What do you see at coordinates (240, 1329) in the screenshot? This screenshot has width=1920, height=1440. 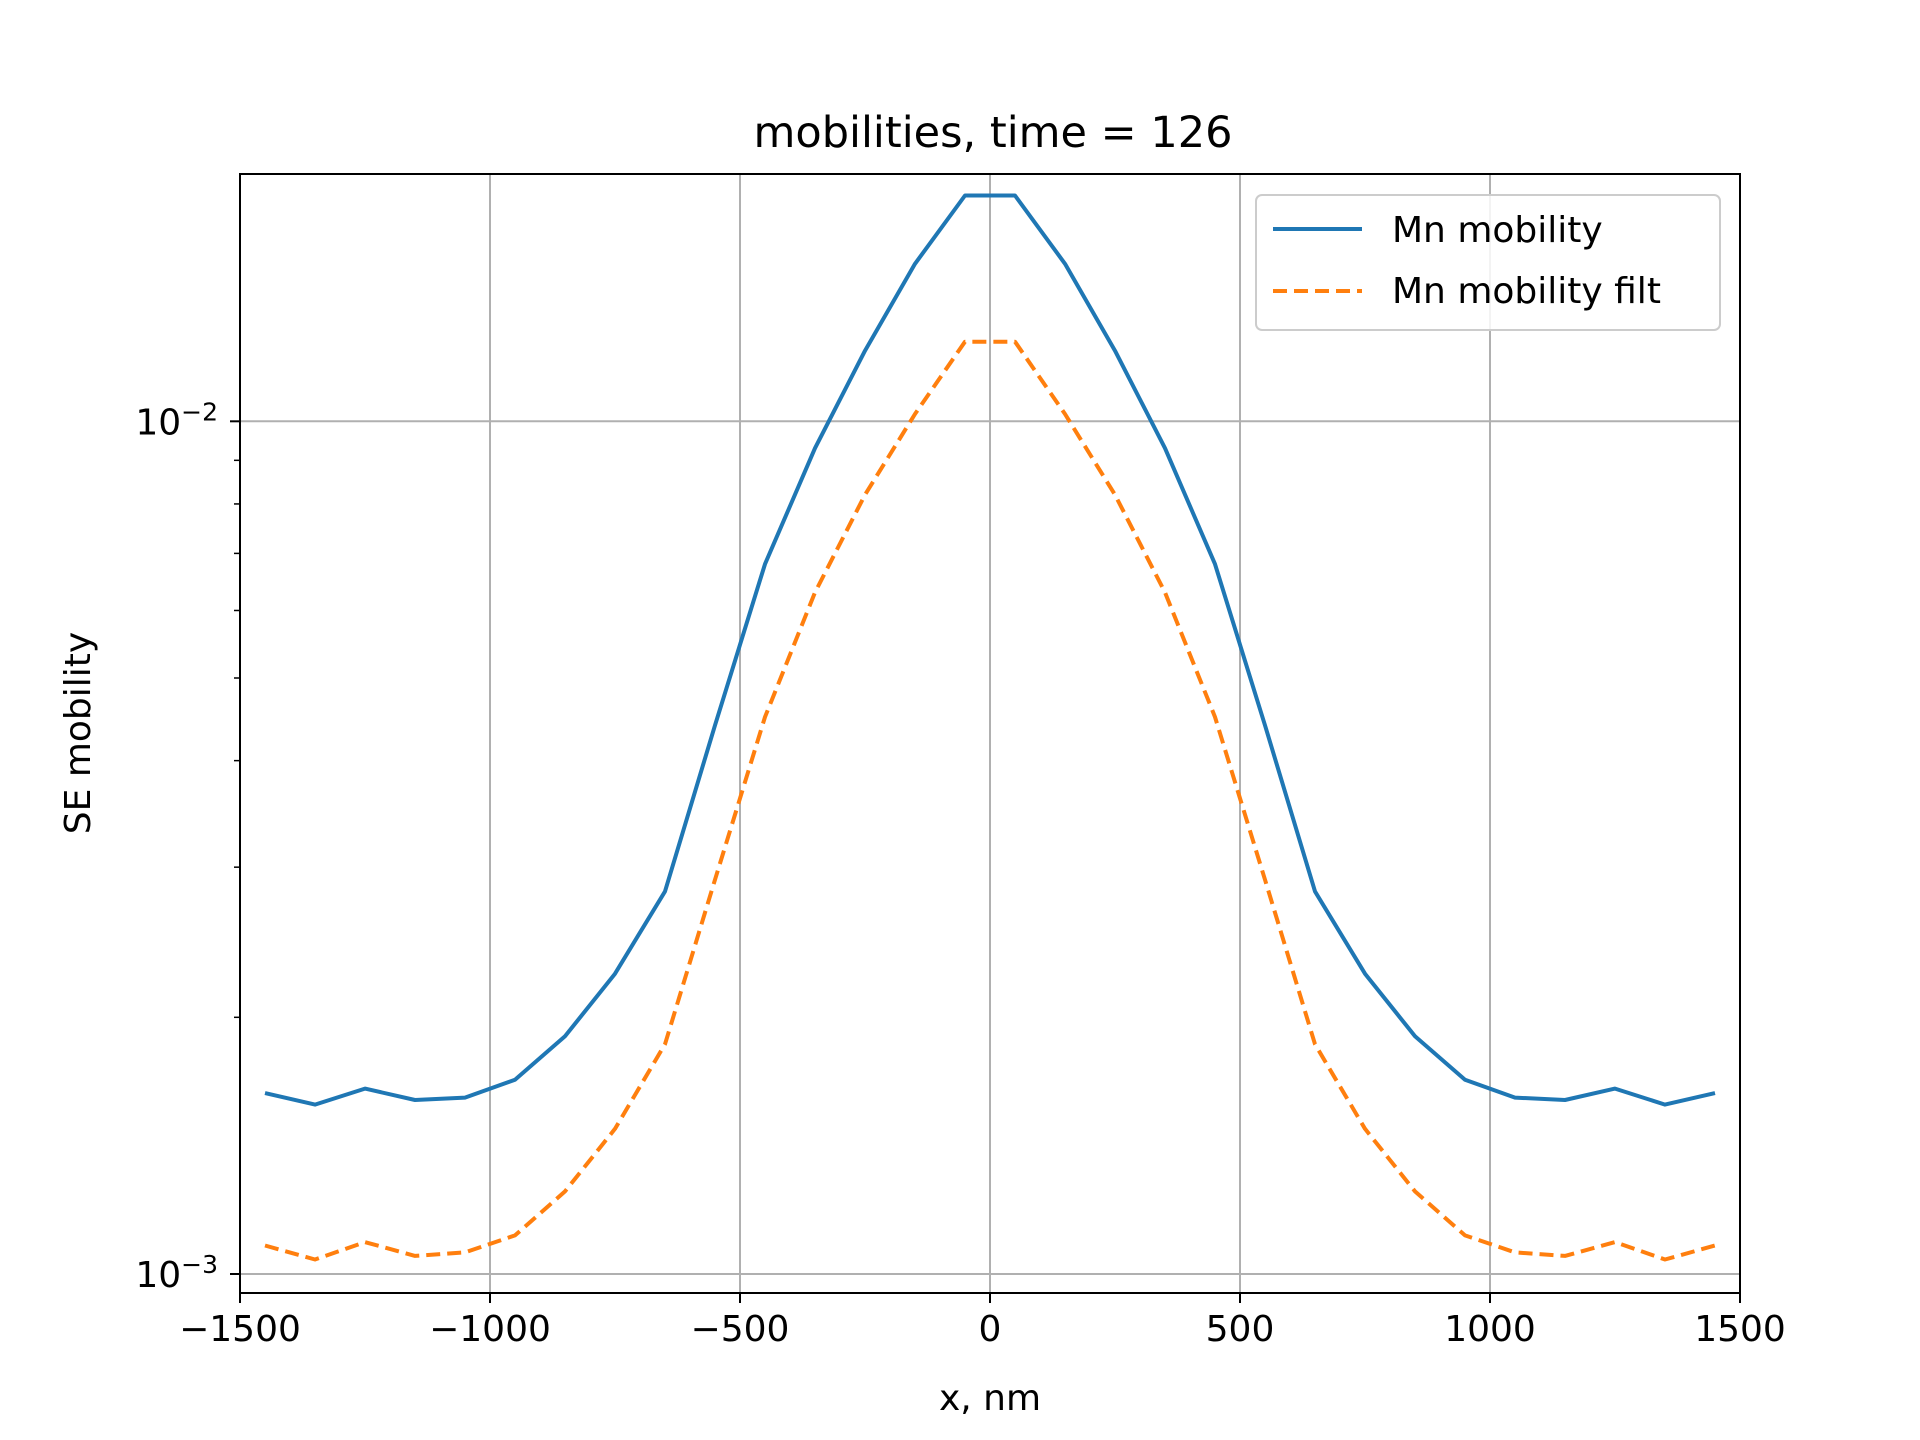 I see `x-tick-label: −1500` at bounding box center [240, 1329].